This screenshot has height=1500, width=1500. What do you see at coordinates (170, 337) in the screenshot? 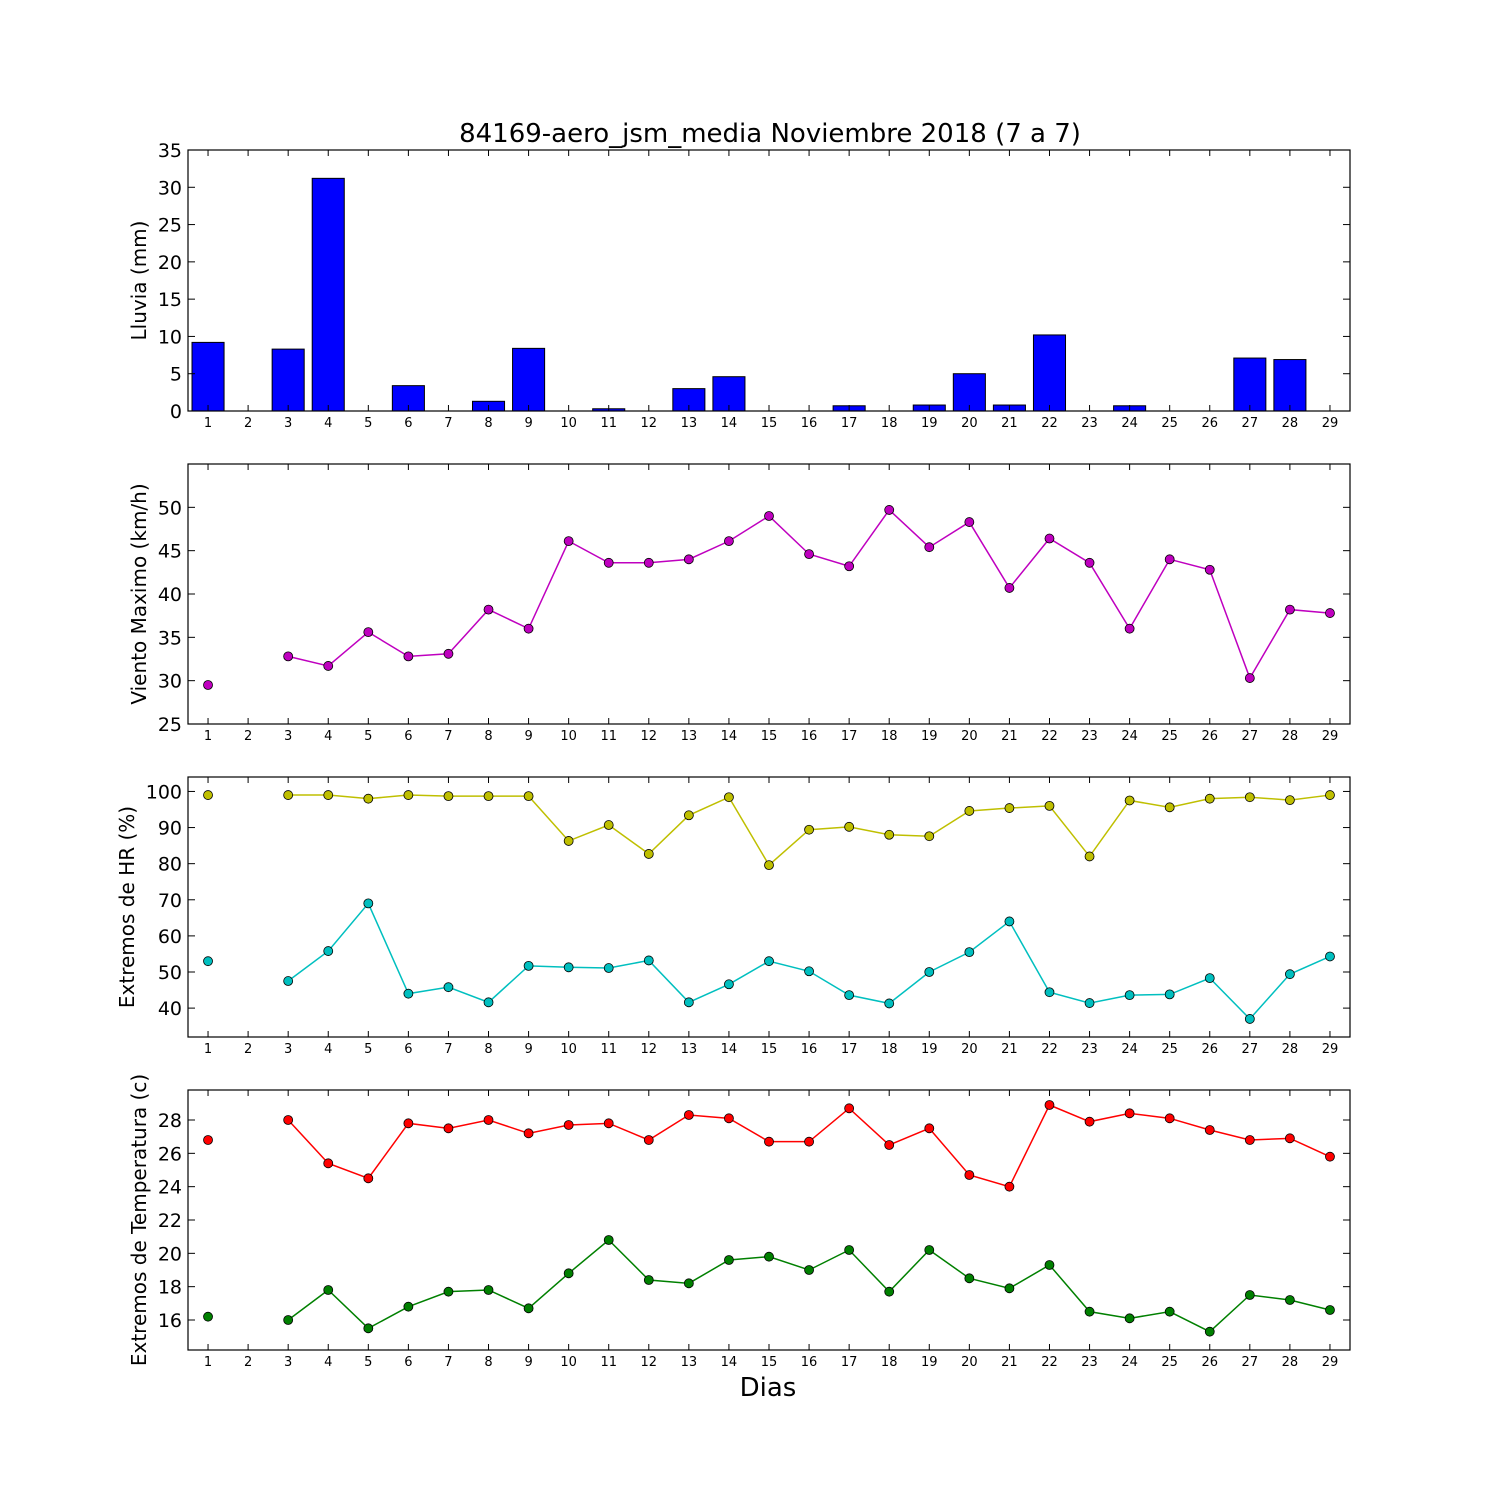
I see `y-tick-label: 10` at bounding box center [170, 337].